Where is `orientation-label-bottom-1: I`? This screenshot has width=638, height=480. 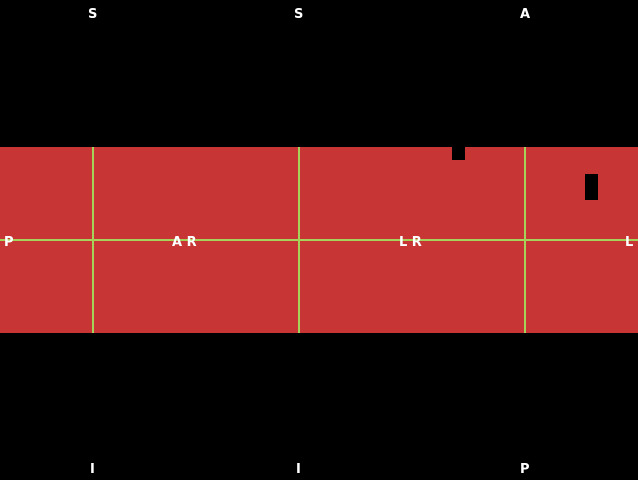 orientation-label-bottom-1: I is located at coordinates (92, 469).